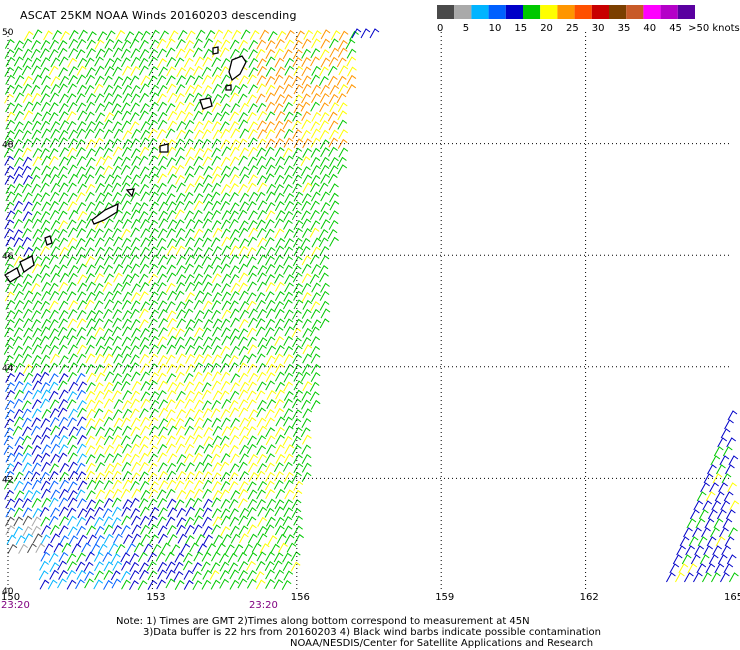  Describe the element at coordinates (624, 28) in the screenshot. I see `legend-label: 35` at that location.